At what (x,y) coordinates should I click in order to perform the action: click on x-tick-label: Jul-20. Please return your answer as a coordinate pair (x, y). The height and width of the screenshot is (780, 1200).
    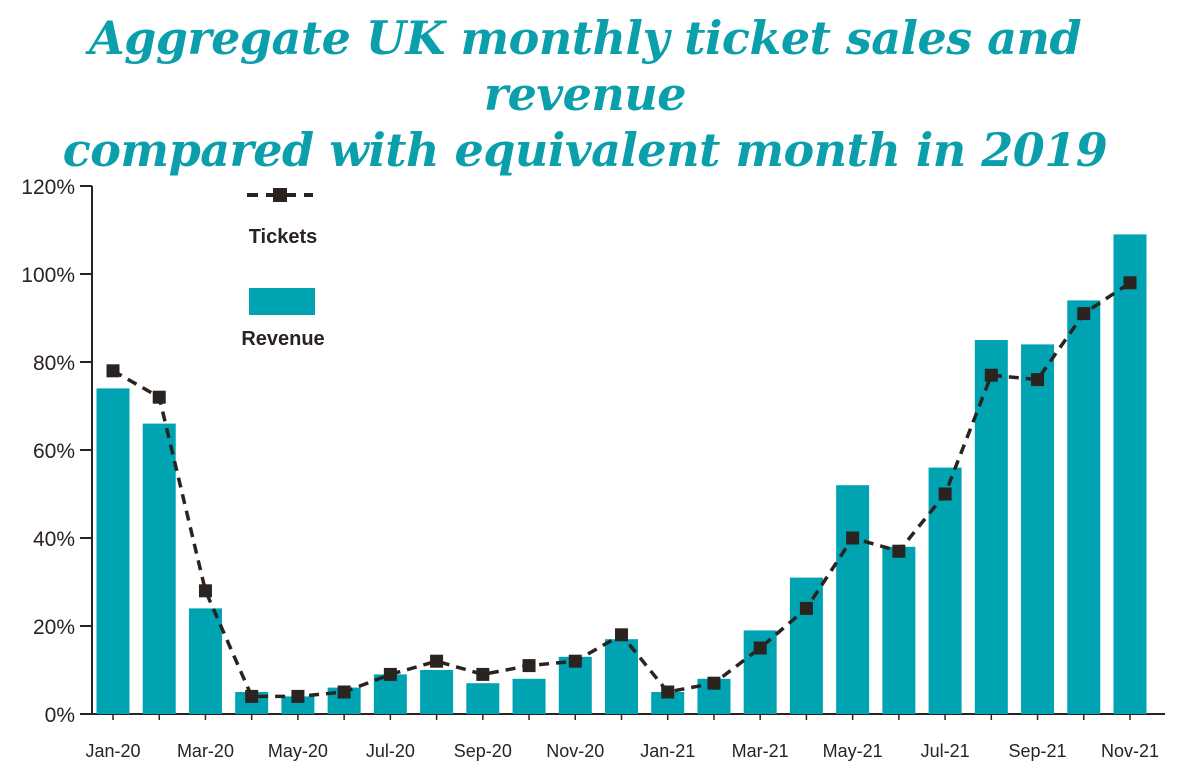
    Looking at the image, I should click on (390, 751).